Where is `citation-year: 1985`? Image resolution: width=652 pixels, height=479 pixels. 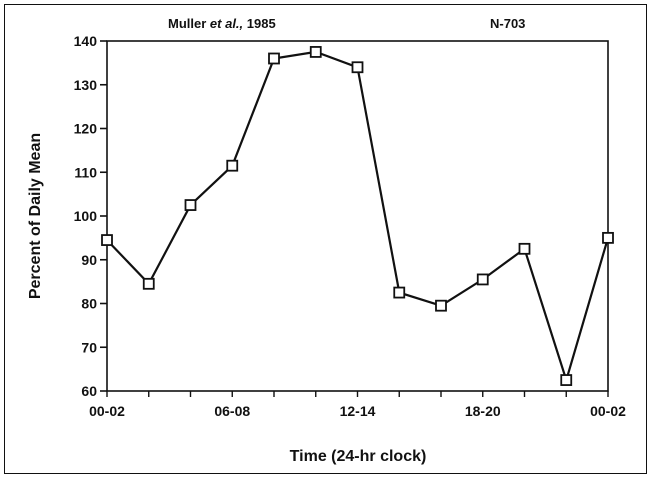
citation-year: 1985 is located at coordinates (261, 23).